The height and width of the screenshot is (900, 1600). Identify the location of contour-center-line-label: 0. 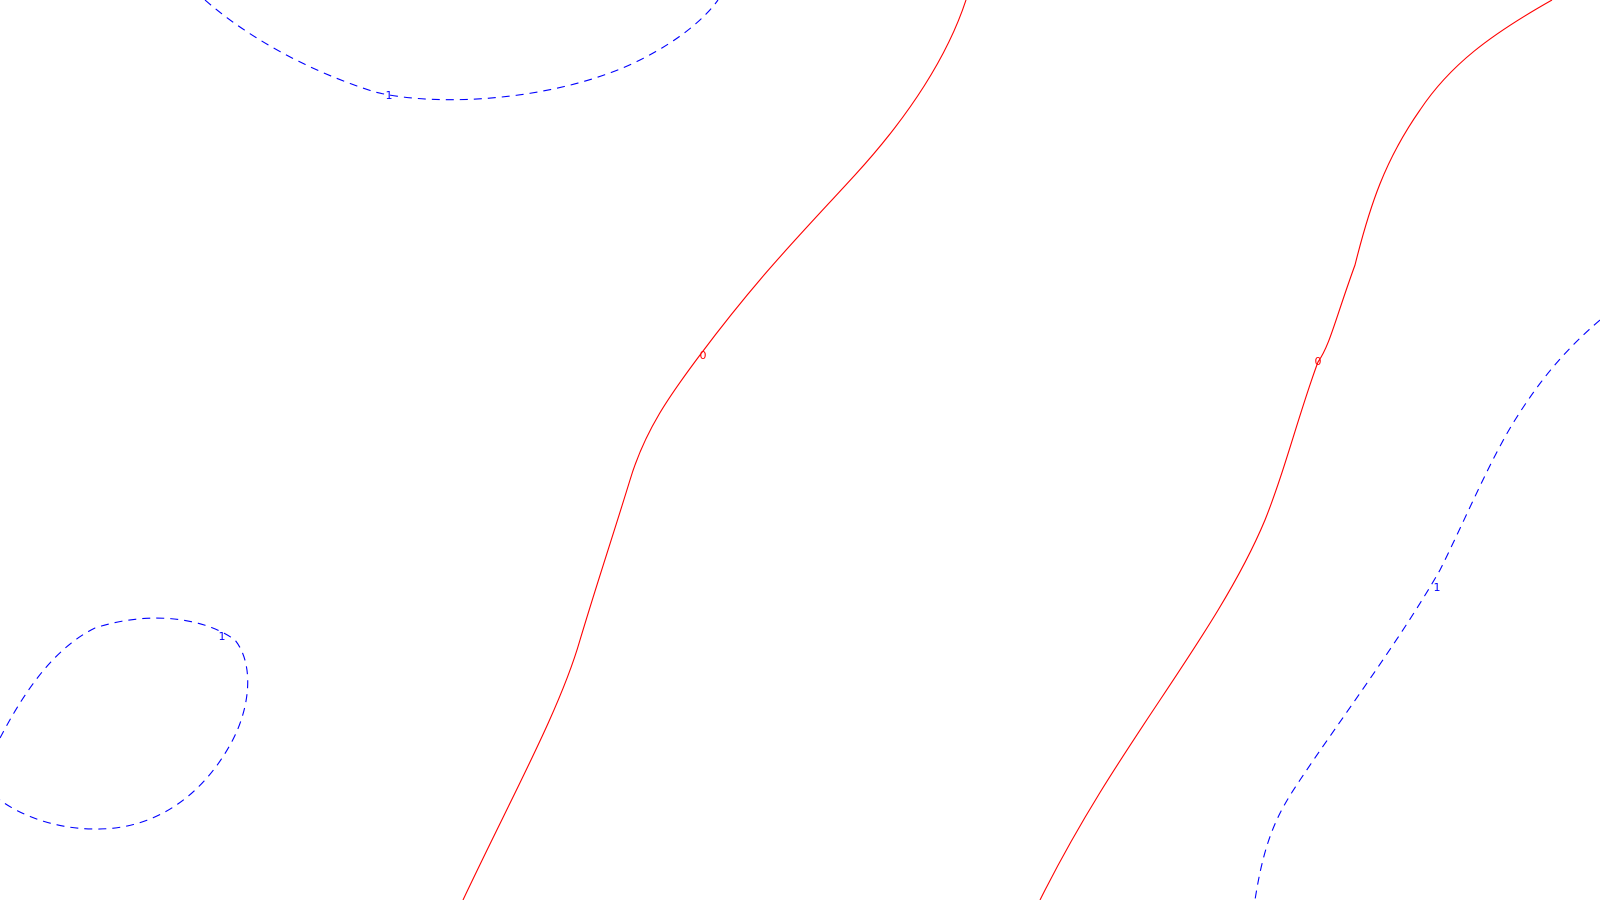
(703, 355).